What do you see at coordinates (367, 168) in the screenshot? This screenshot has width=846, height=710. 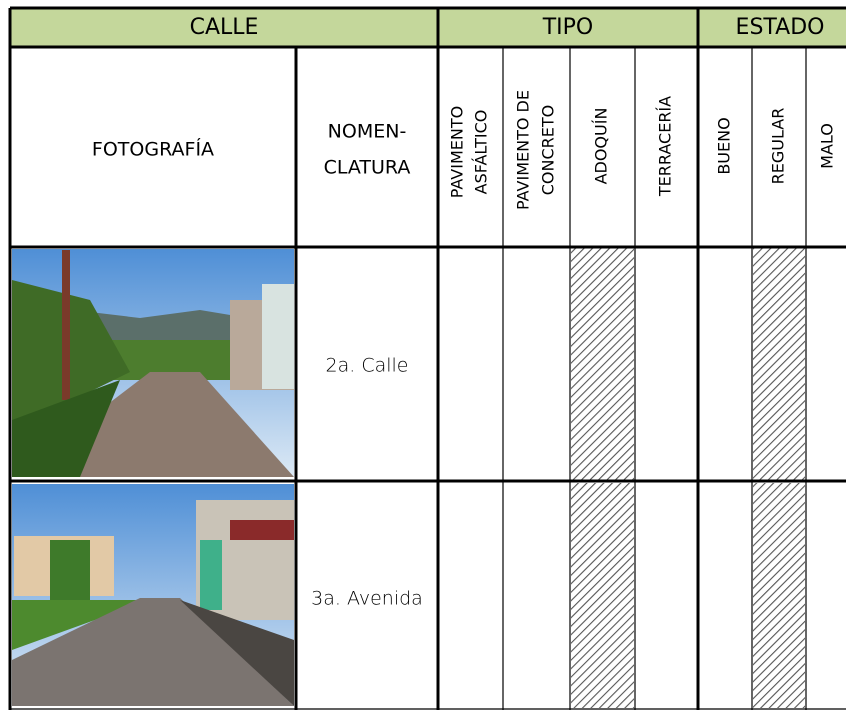 I see `column-header: CLATURA` at bounding box center [367, 168].